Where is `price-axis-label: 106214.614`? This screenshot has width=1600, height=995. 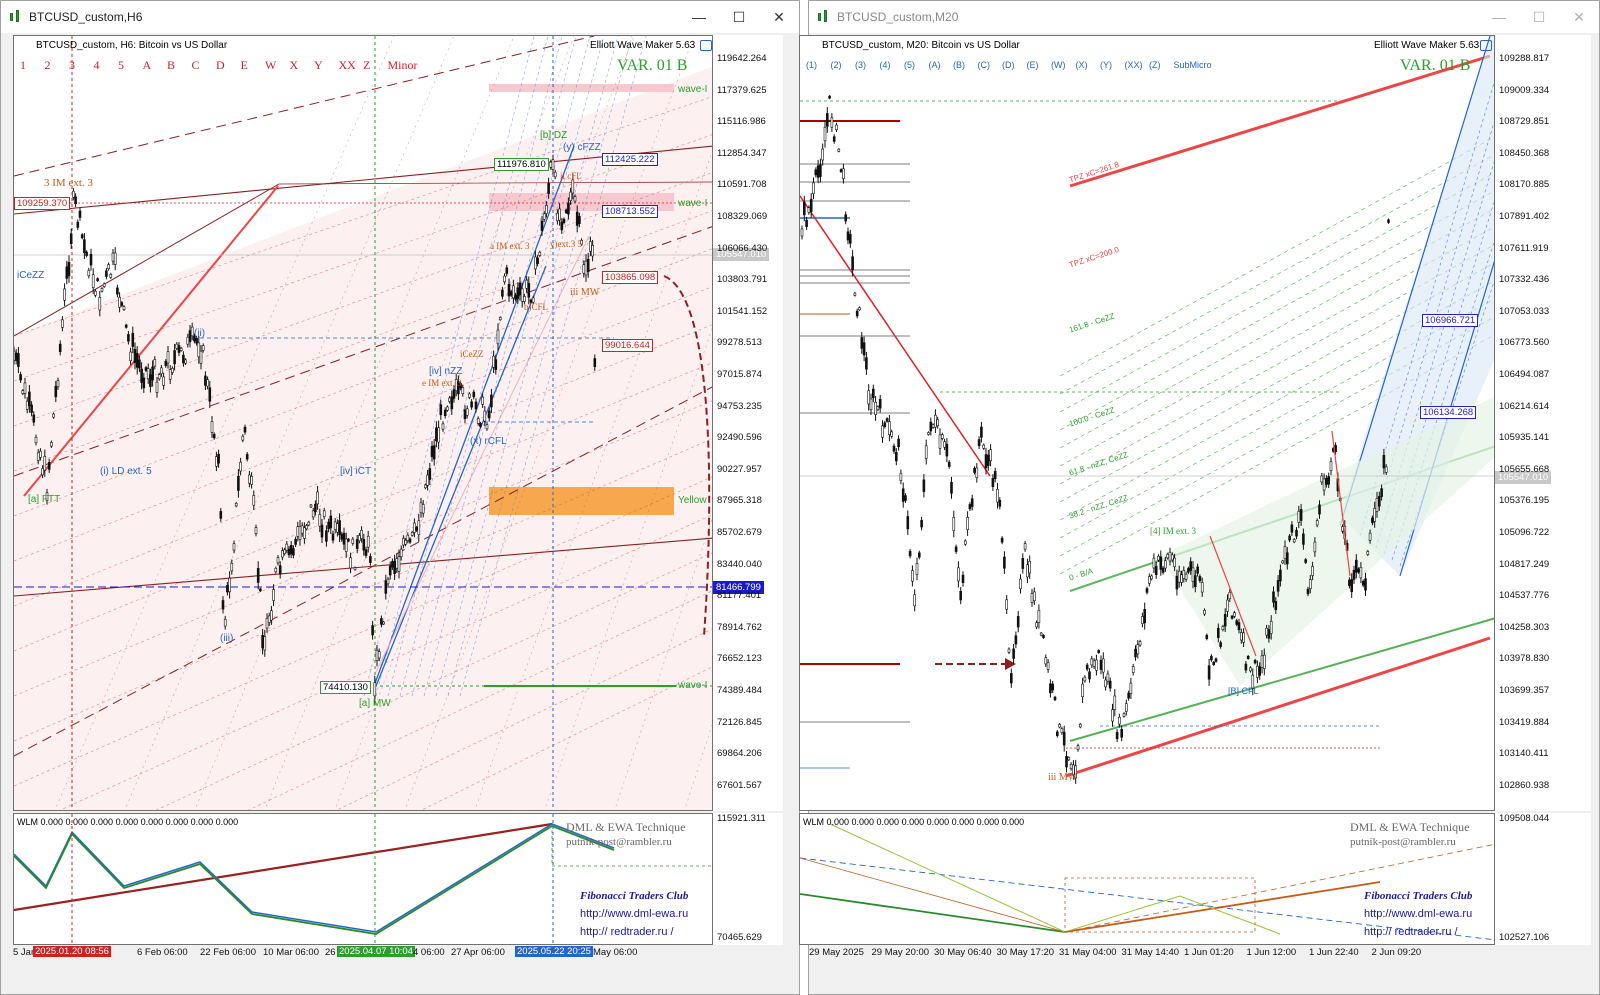
price-axis-label: 106214.614 is located at coordinates (1524, 406).